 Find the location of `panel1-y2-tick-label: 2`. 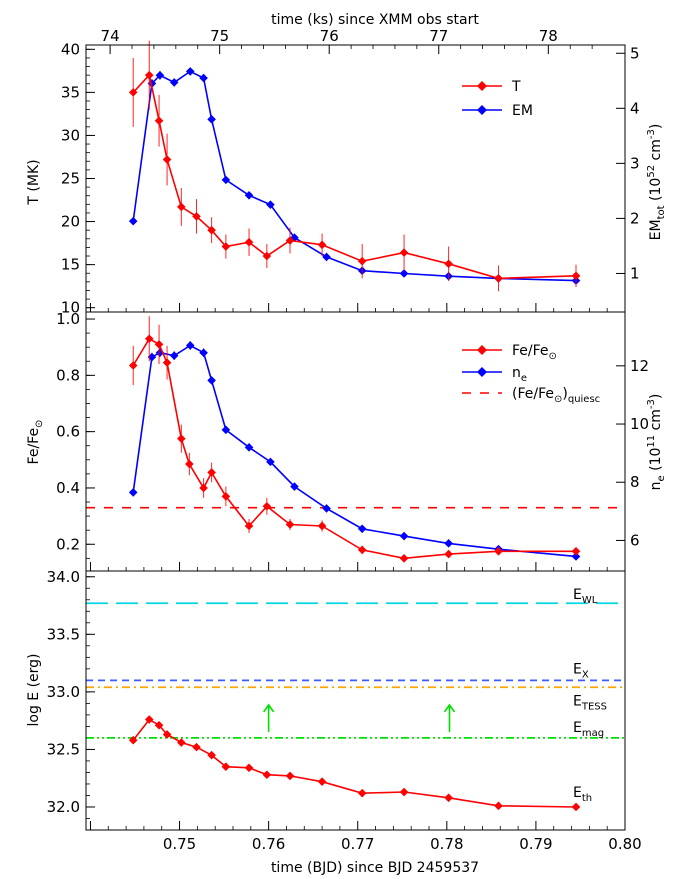

panel1-y2-tick-label: 2 is located at coordinates (635, 218).